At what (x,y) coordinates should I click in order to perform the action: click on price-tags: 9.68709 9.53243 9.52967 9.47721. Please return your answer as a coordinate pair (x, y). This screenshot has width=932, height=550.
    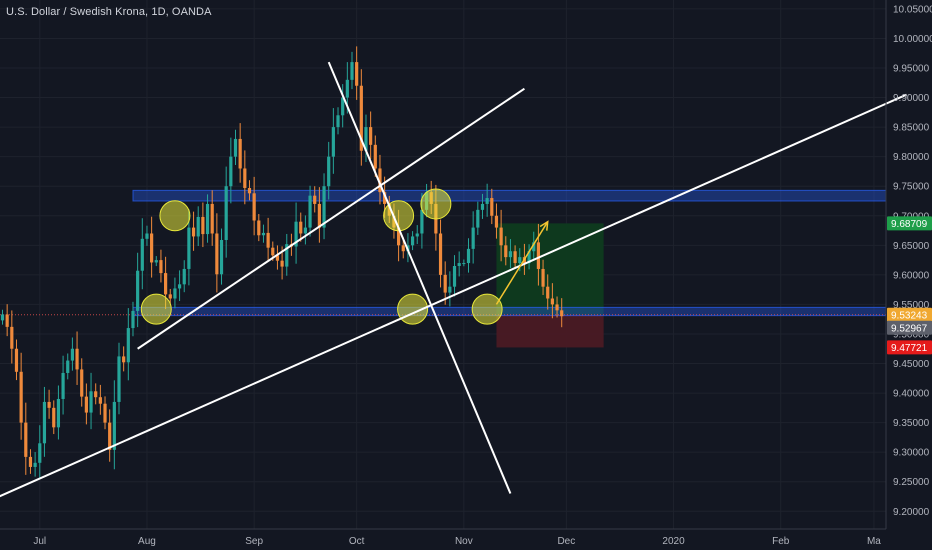
    Looking at the image, I should click on (909, 285).